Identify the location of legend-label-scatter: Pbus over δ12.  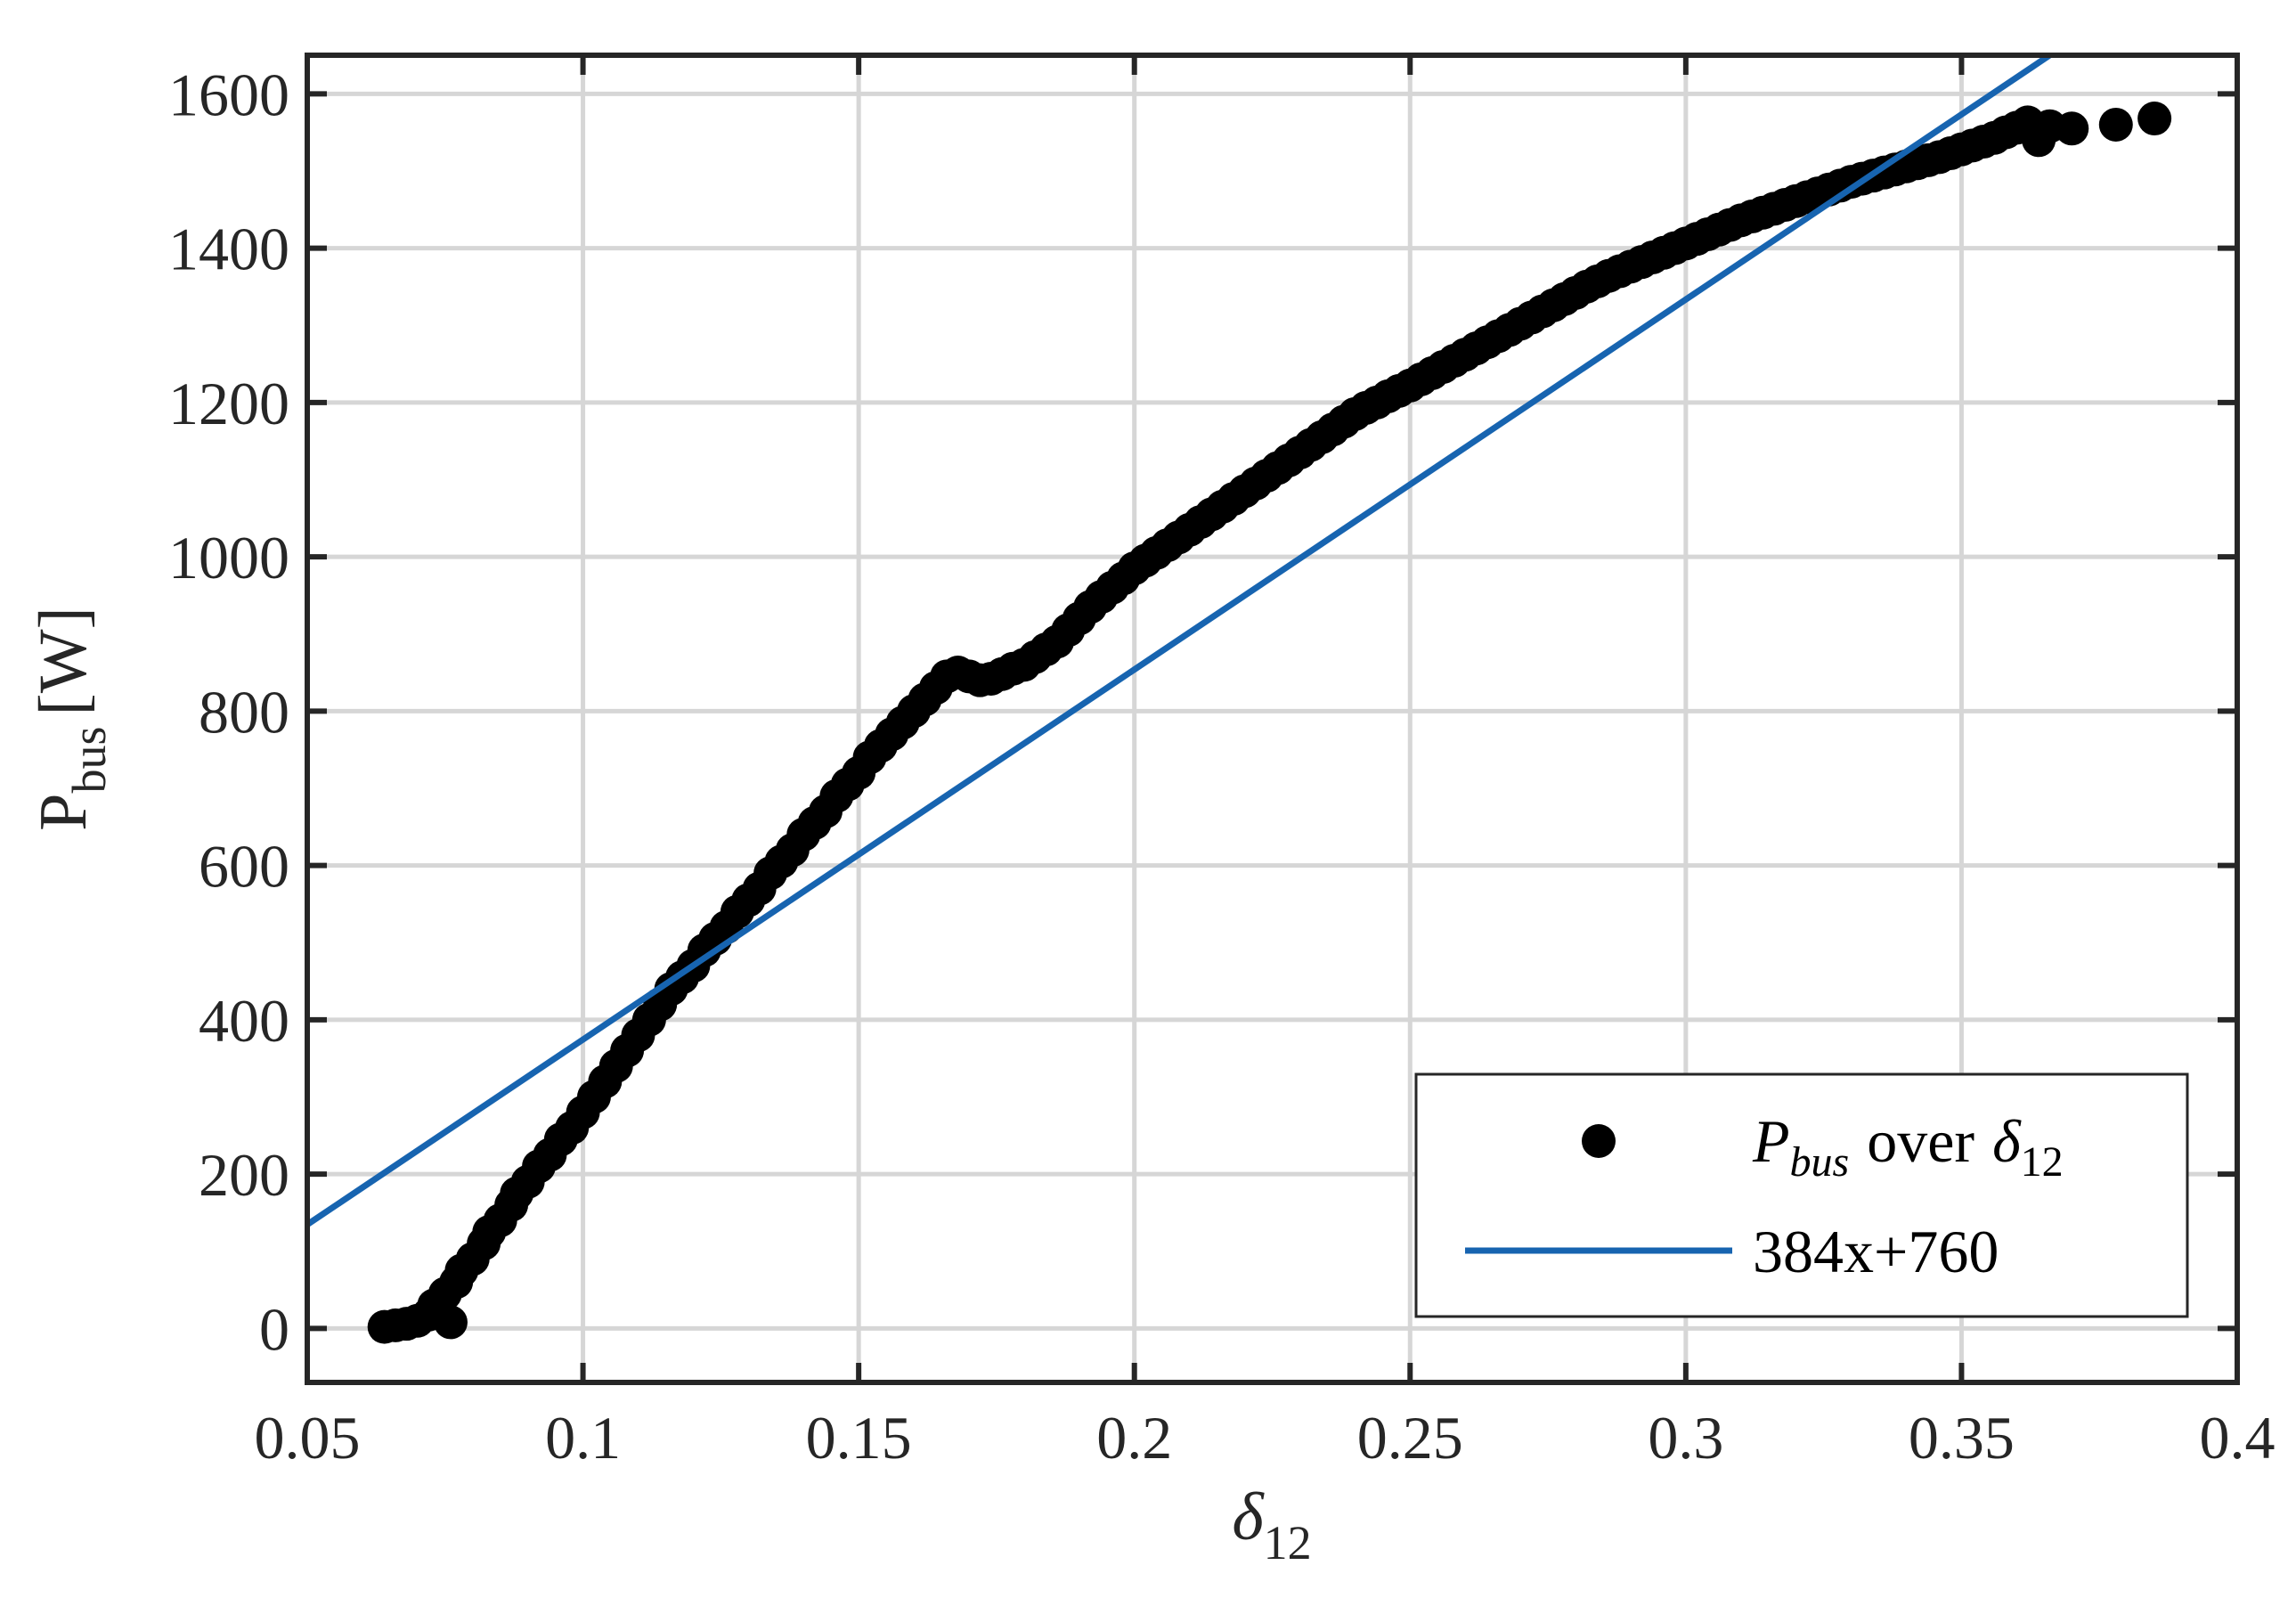
(1908, 1146).